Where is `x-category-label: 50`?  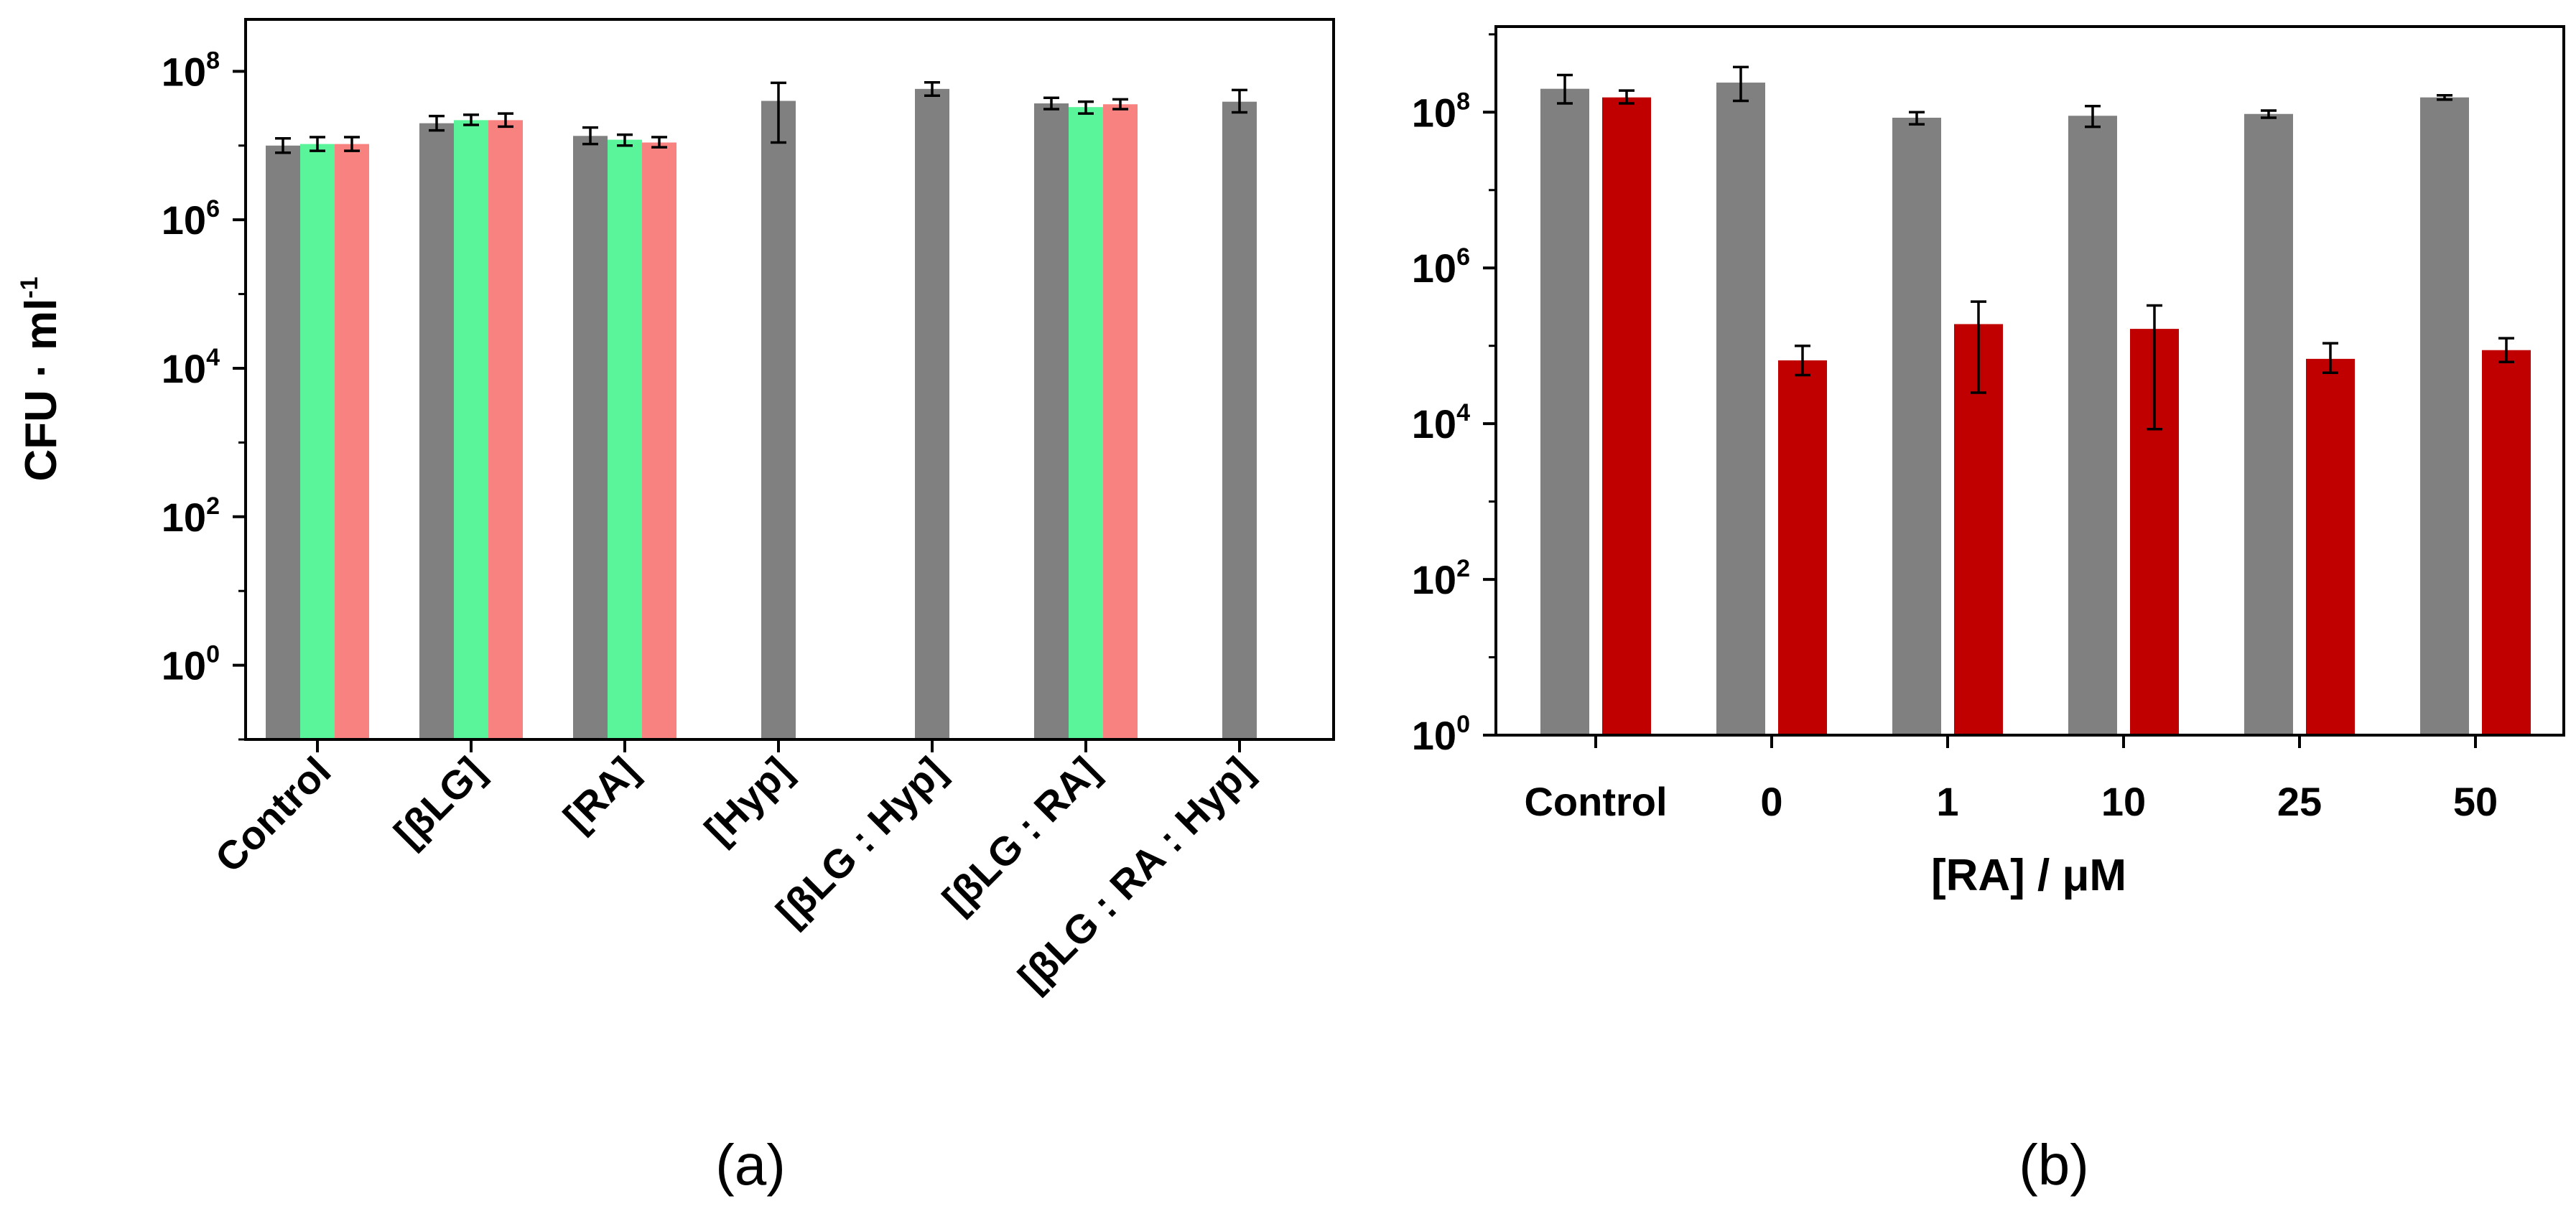
x-category-label: 50 is located at coordinates (2475, 802).